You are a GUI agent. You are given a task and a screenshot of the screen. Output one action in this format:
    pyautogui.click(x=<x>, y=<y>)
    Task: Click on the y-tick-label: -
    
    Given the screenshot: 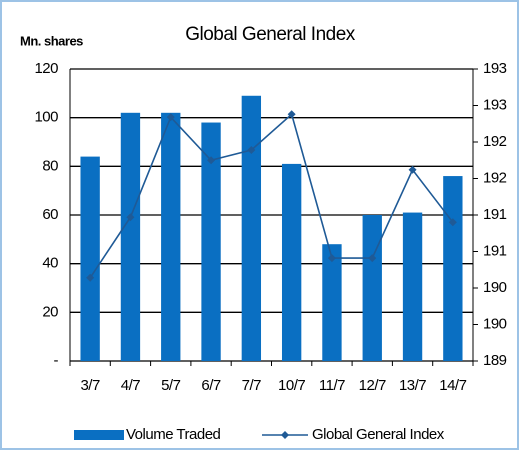 What is the action you would take?
    pyautogui.click(x=56, y=360)
    